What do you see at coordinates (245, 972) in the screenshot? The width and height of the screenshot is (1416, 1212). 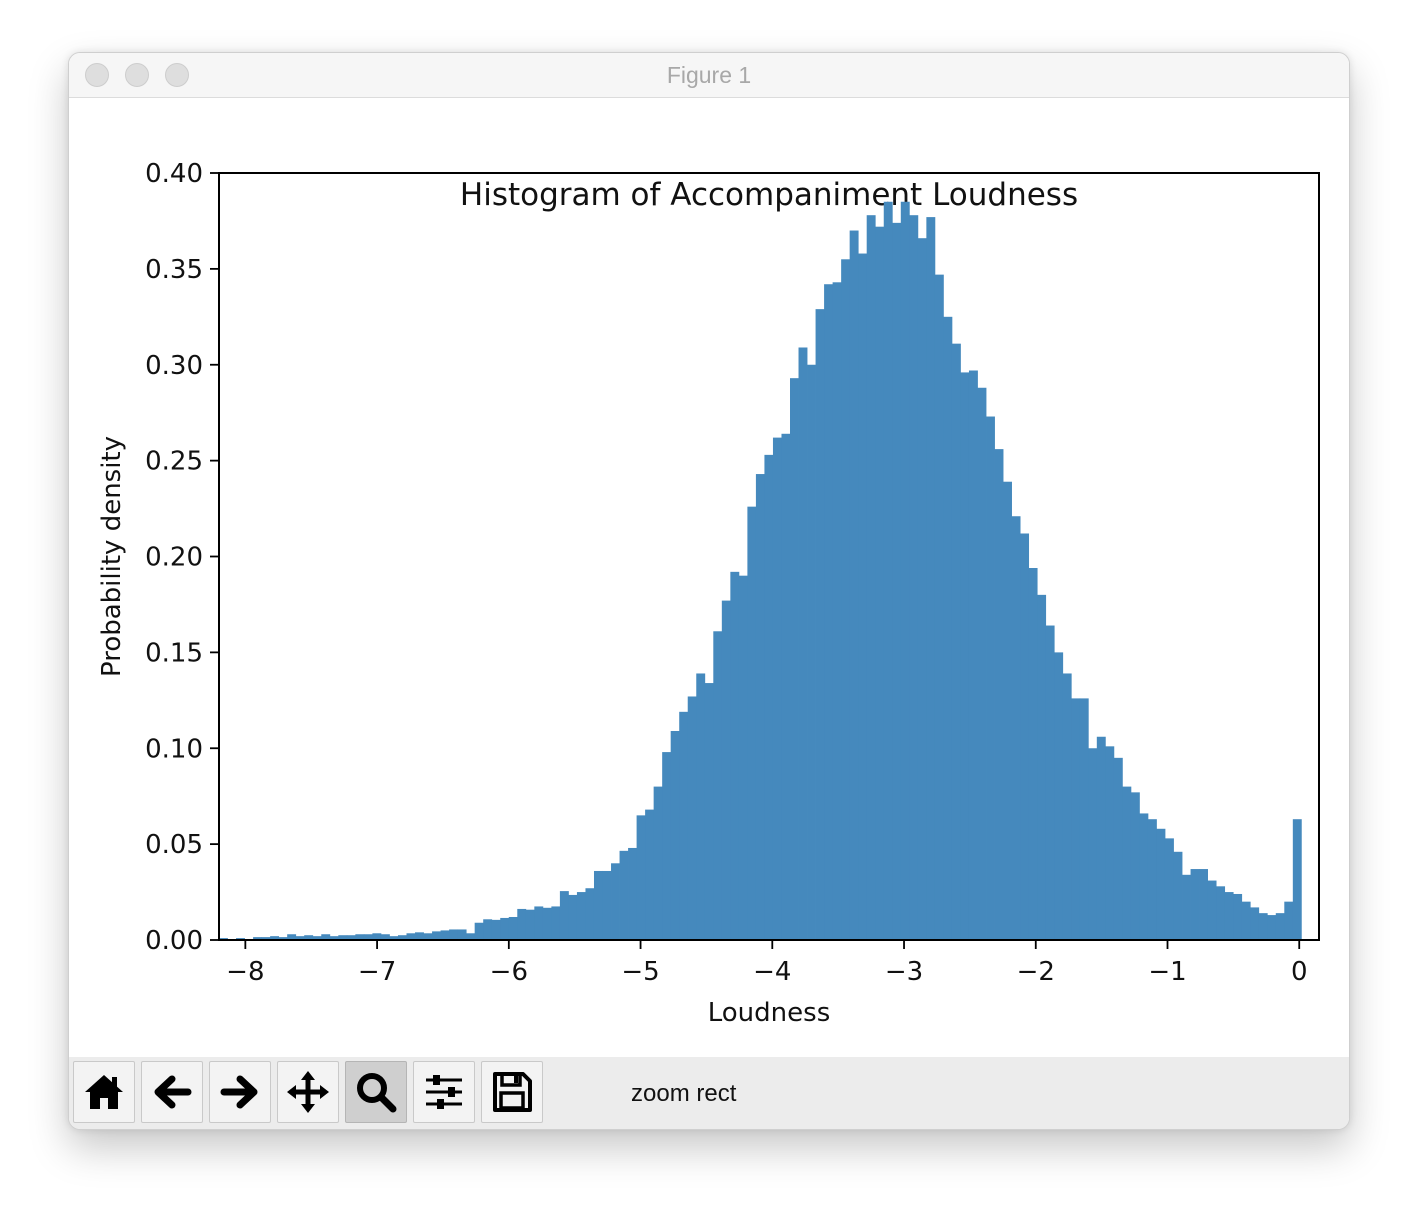 I see `x-tick-label: −8` at bounding box center [245, 972].